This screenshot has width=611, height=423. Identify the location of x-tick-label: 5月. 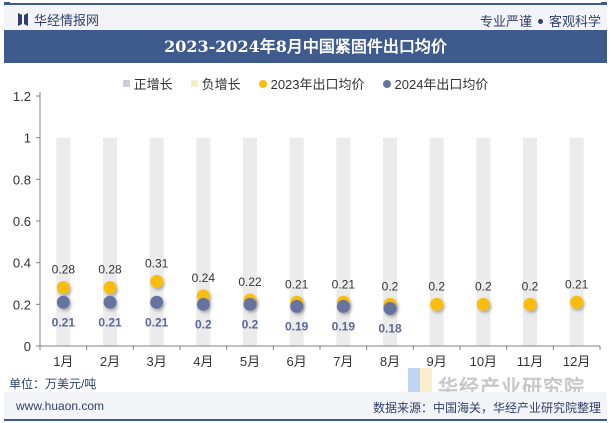
(250, 361).